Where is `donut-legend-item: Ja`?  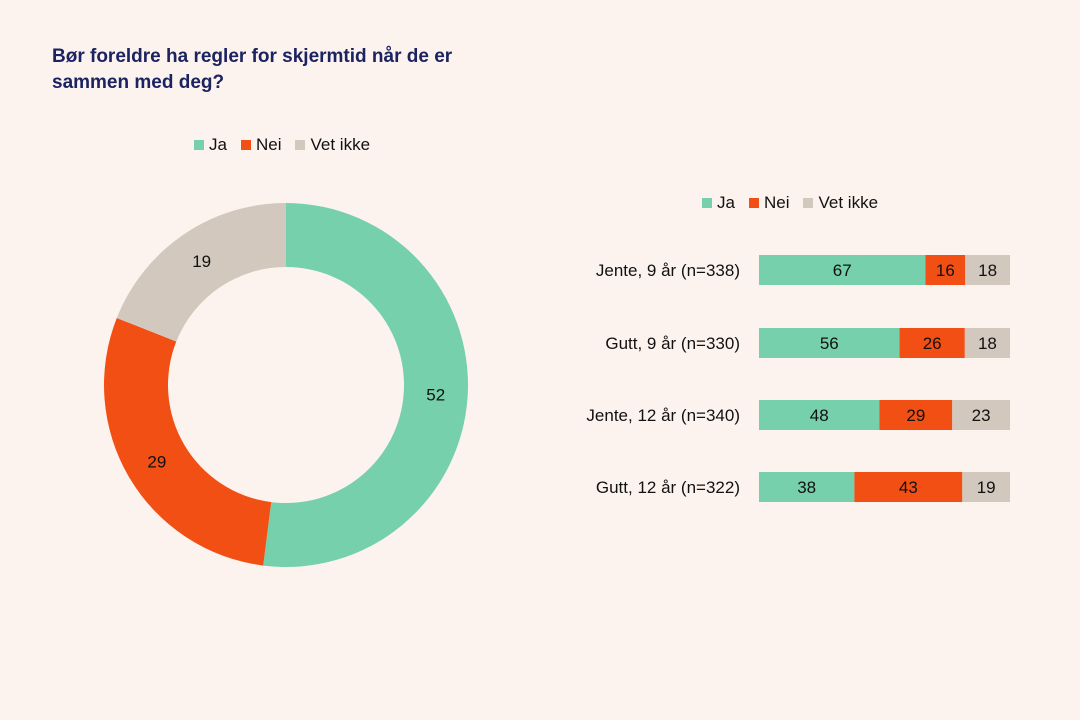 donut-legend-item: Ja is located at coordinates (210, 145).